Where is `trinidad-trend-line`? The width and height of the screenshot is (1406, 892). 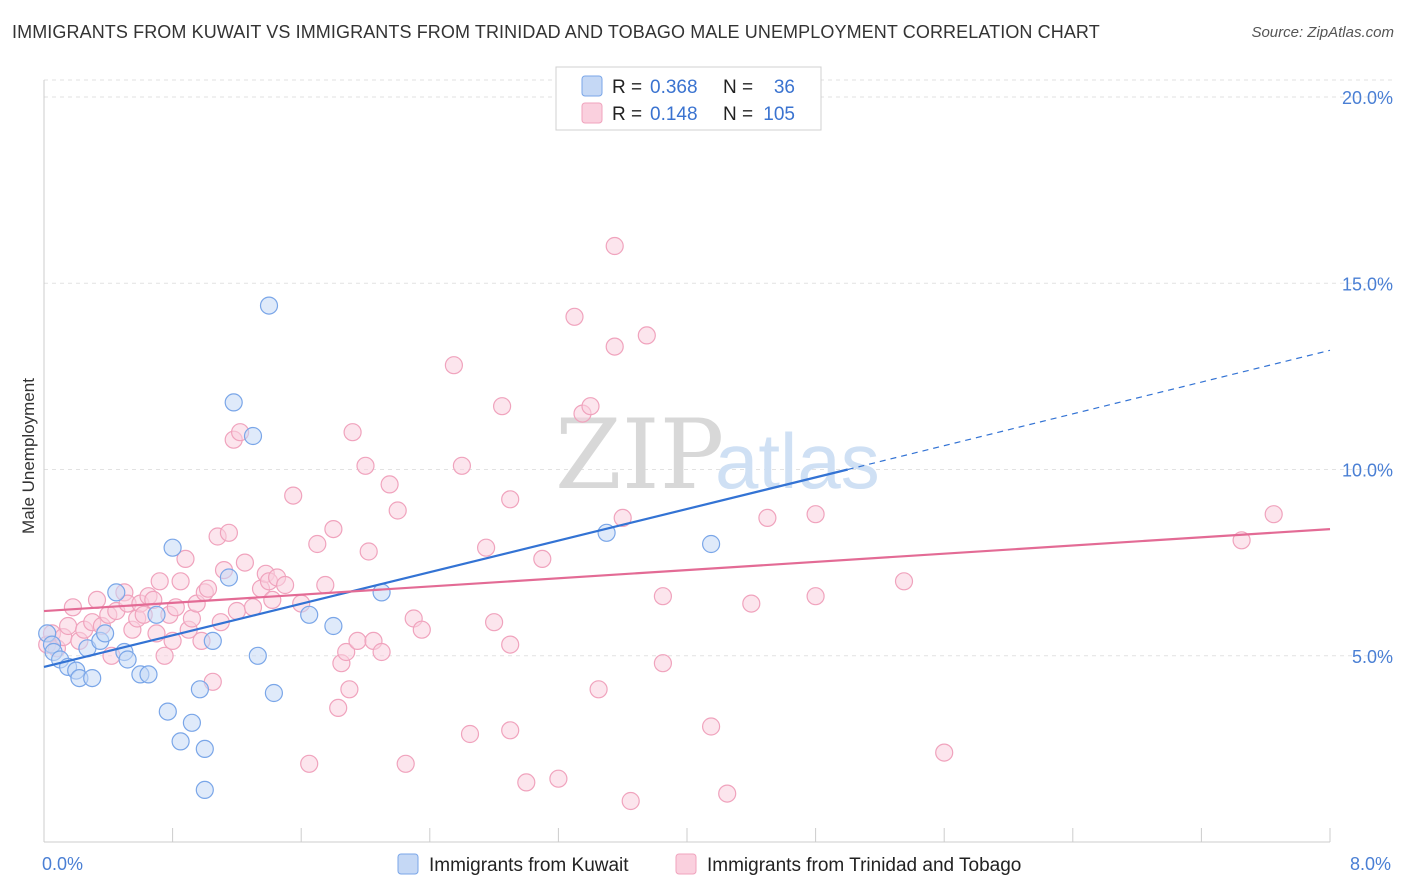
trinidad-trend-line is located at coordinates (687, 570).